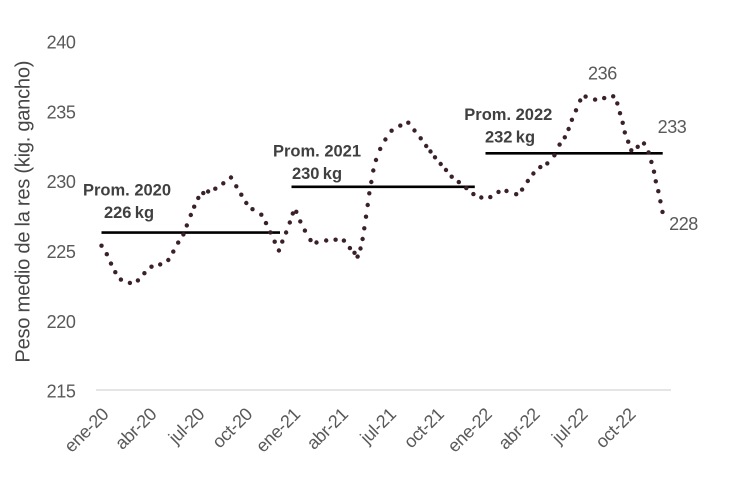 The width and height of the screenshot is (733, 480). What do you see at coordinates (508, 115) in the screenshot?
I see `svg-text: Prom. 2022` at bounding box center [508, 115].